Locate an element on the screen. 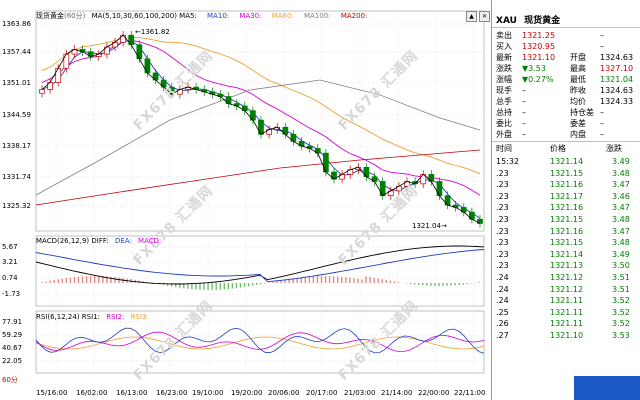  tick-change: 3.49 is located at coordinates (621, 254).